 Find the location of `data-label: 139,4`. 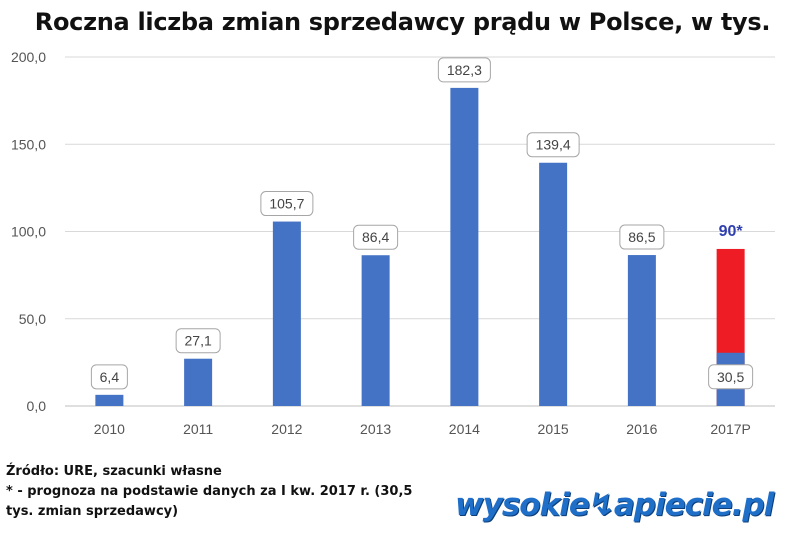

data-label: 139,4 is located at coordinates (553, 145).